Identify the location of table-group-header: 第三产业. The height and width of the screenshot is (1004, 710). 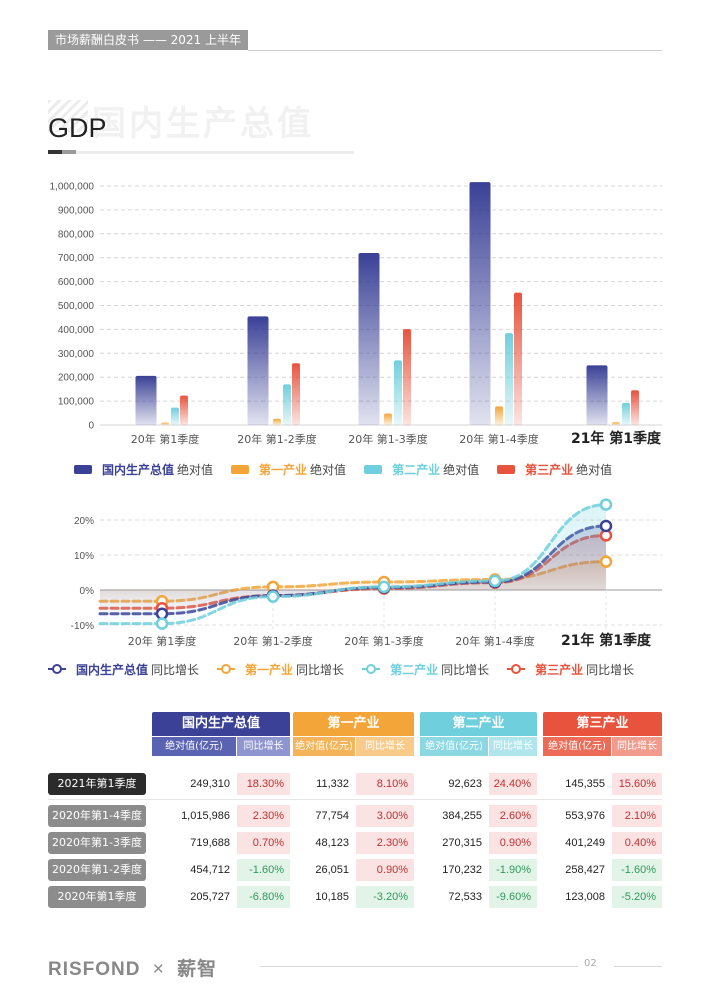
(602, 724).